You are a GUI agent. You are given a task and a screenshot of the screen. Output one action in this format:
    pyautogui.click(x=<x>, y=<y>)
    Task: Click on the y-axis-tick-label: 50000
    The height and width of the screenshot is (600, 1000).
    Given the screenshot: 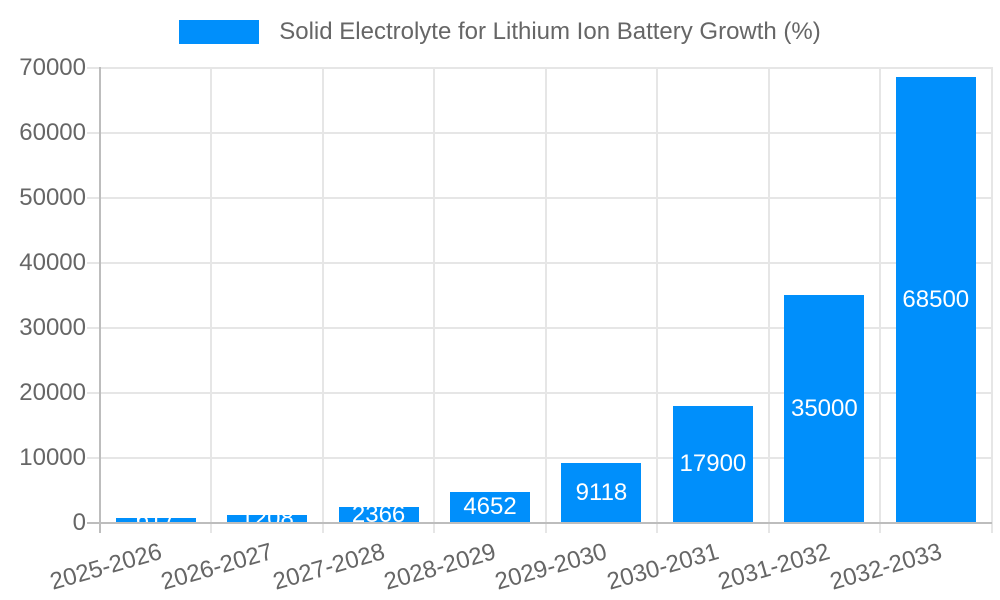 What is the action you would take?
    pyautogui.click(x=52, y=197)
    